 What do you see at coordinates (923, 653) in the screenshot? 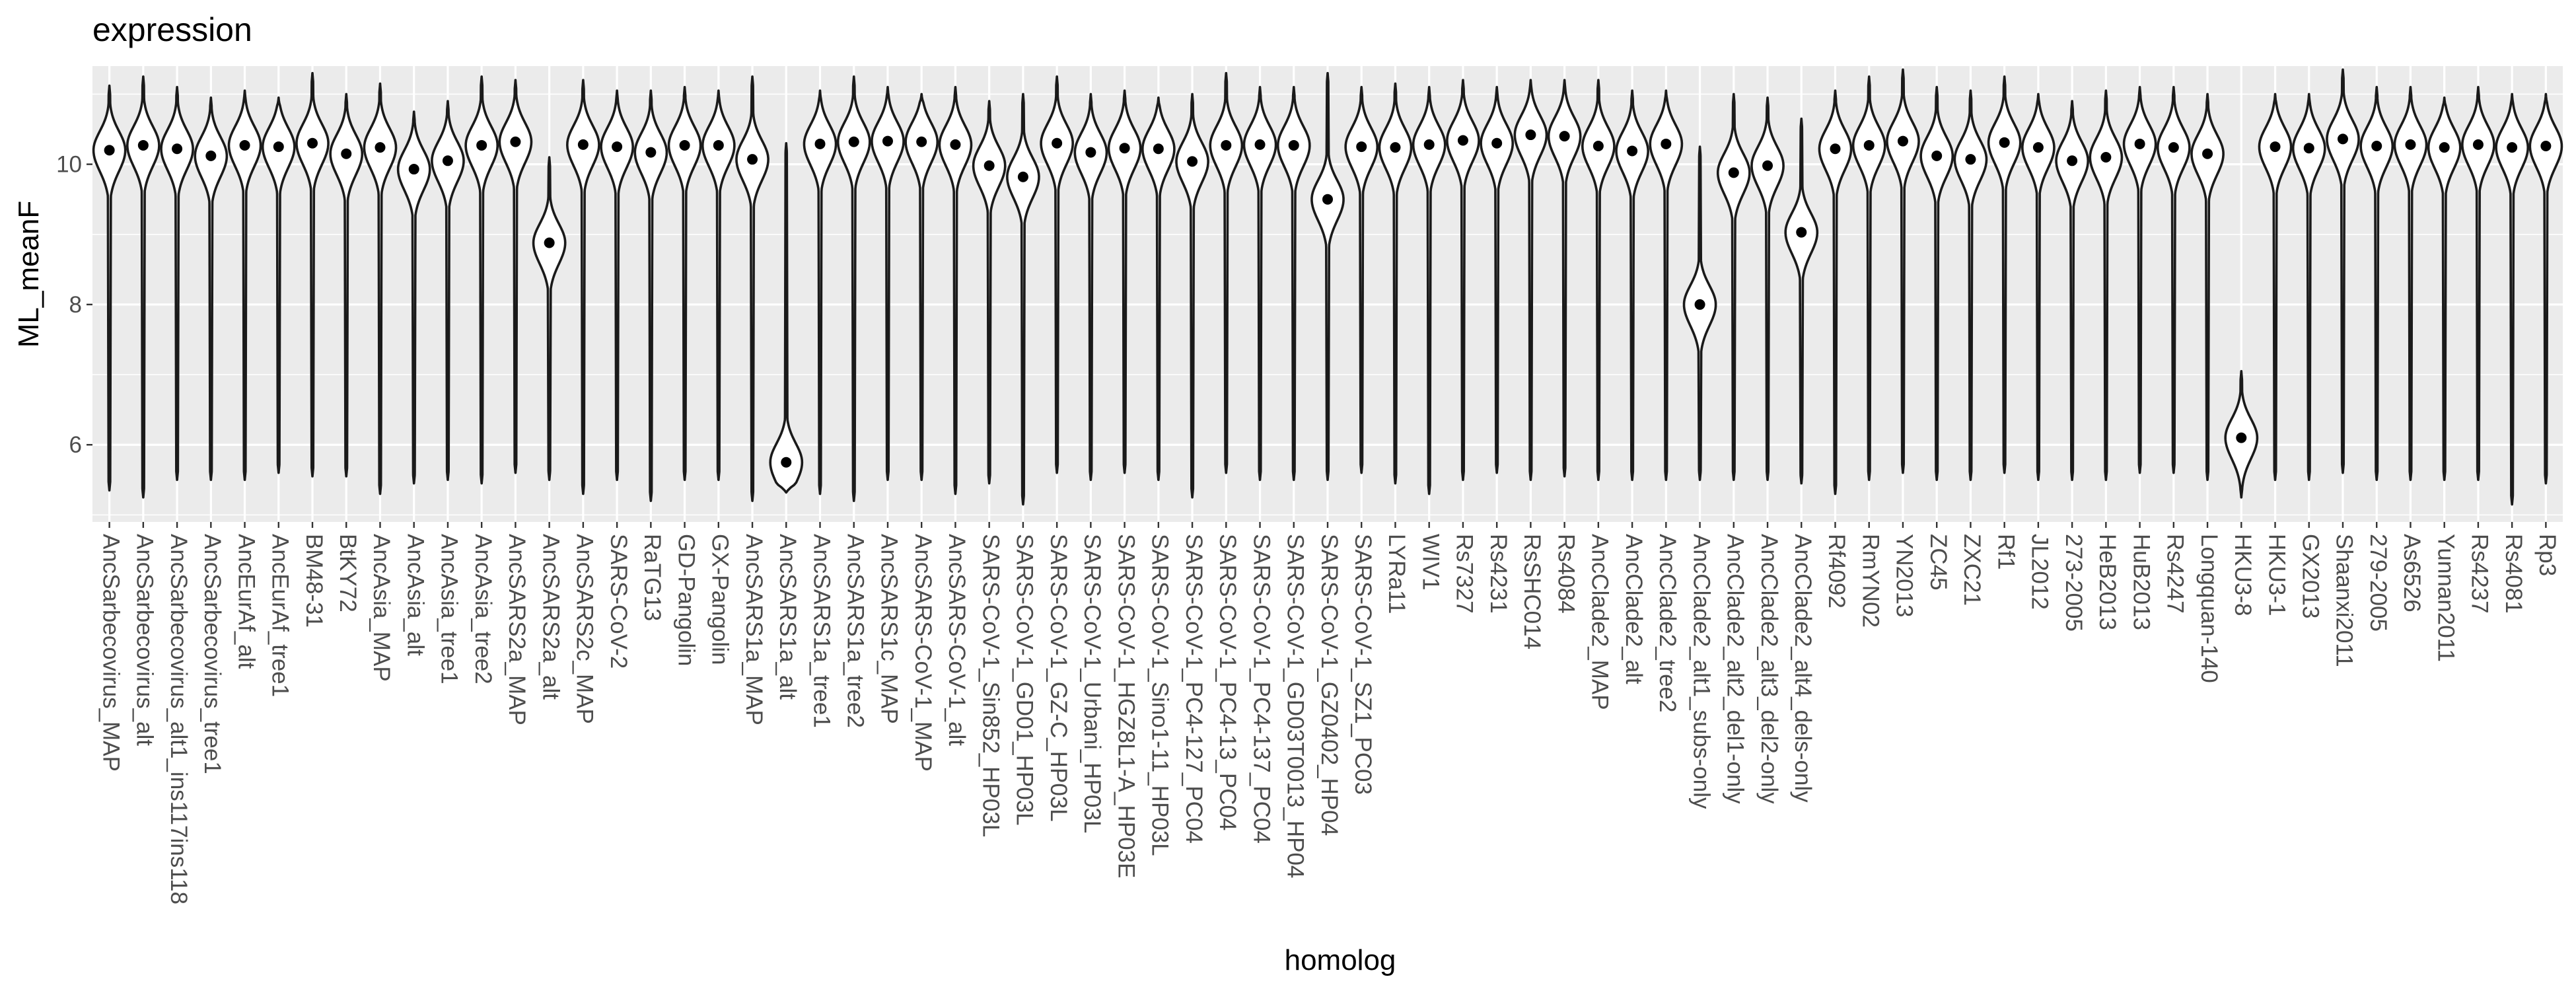
I see `x-tick-label: AncSARS-CoV-1_MAP` at bounding box center [923, 653].